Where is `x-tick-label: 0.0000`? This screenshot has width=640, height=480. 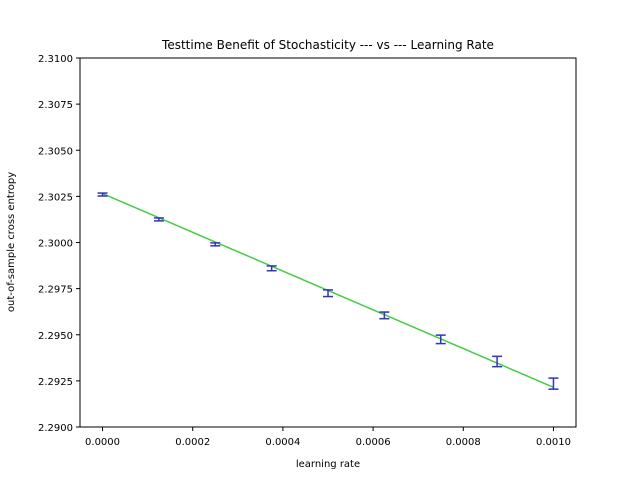
x-tick-label: 0.0000 is located at coordinates (102, 442).